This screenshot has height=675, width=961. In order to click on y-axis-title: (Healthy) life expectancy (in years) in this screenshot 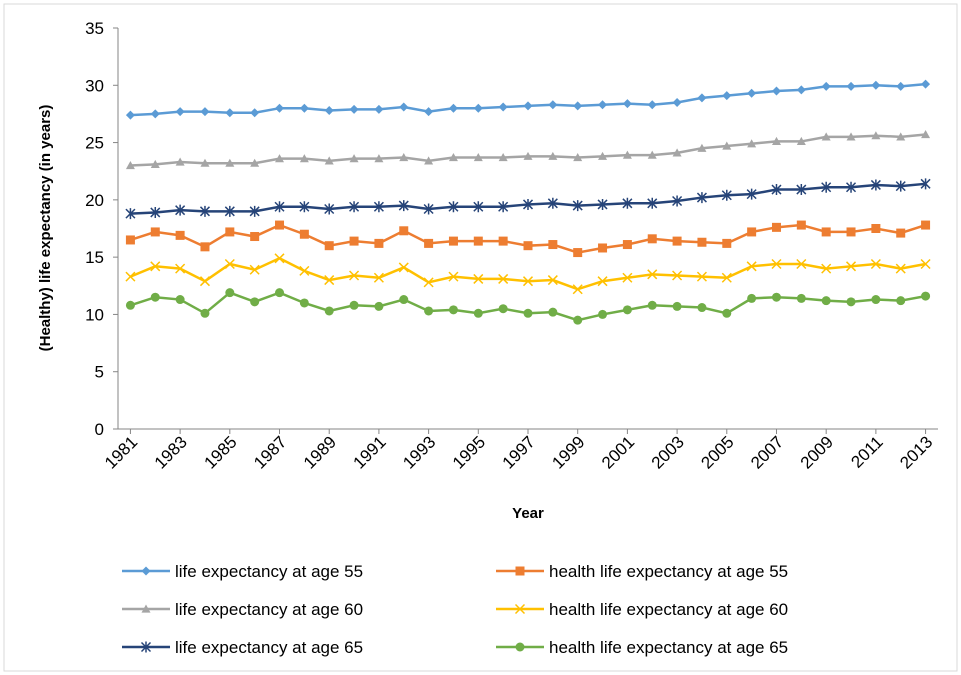, I will do `click(45, 228)`.